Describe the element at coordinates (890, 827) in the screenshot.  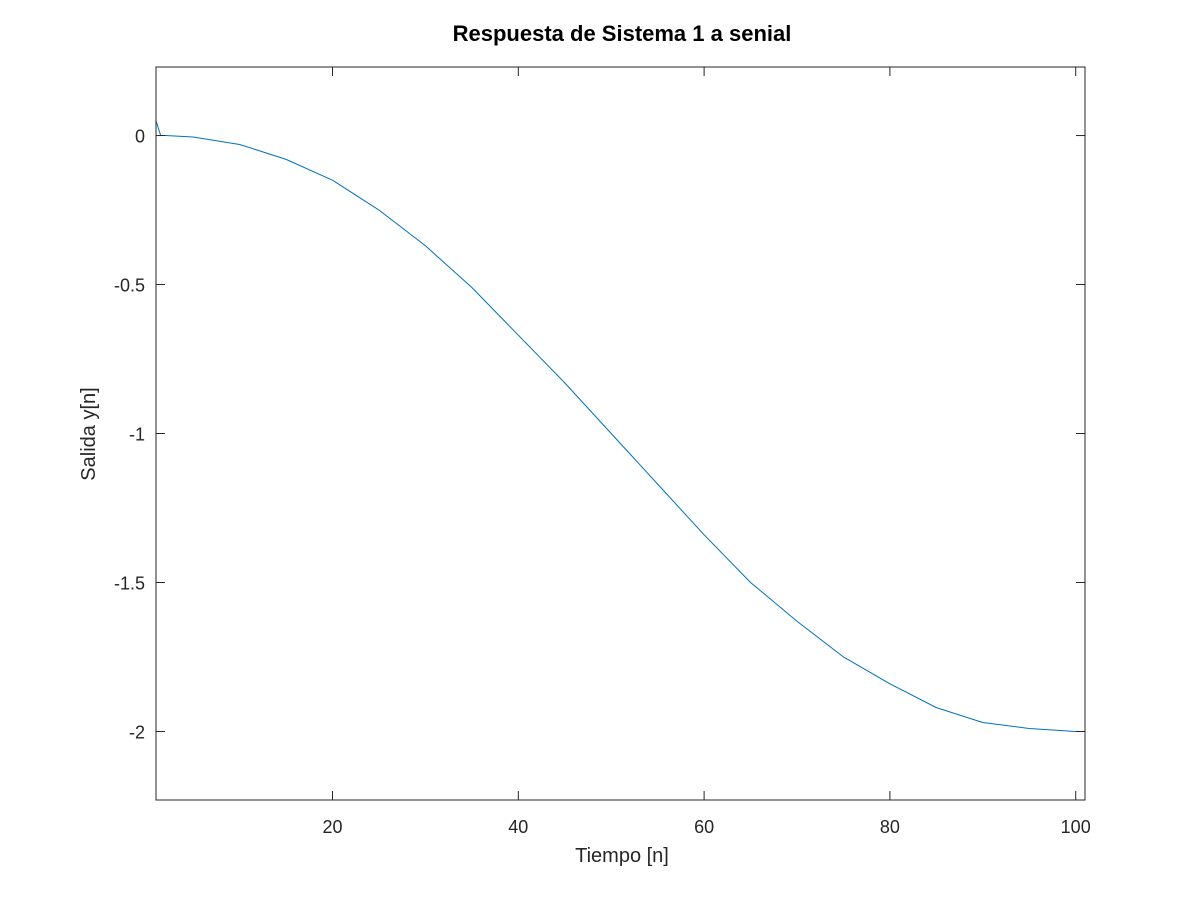
I see `x-tick-label: 80` at that location.